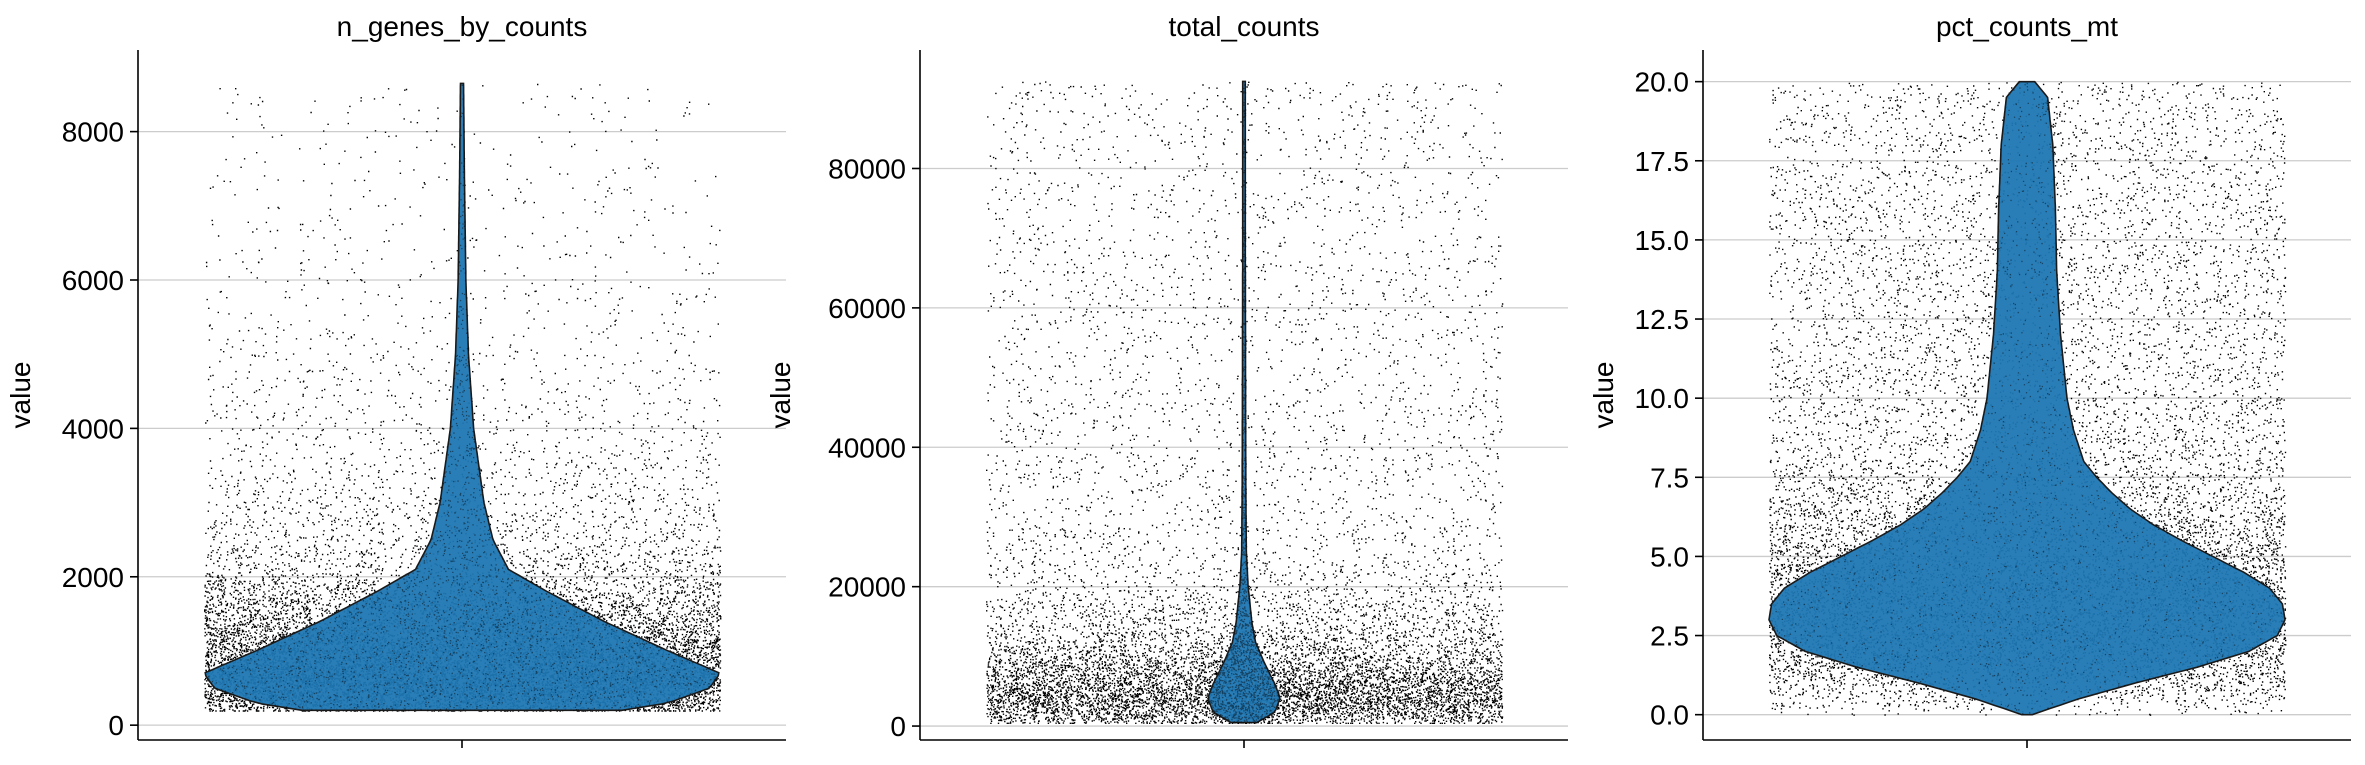 Image resolution: width=2365 pixels, height=765 pixels. Describe the element at coordinates (1244, 26) in the screenshot. I see `chart-title: total_counts` at that location.